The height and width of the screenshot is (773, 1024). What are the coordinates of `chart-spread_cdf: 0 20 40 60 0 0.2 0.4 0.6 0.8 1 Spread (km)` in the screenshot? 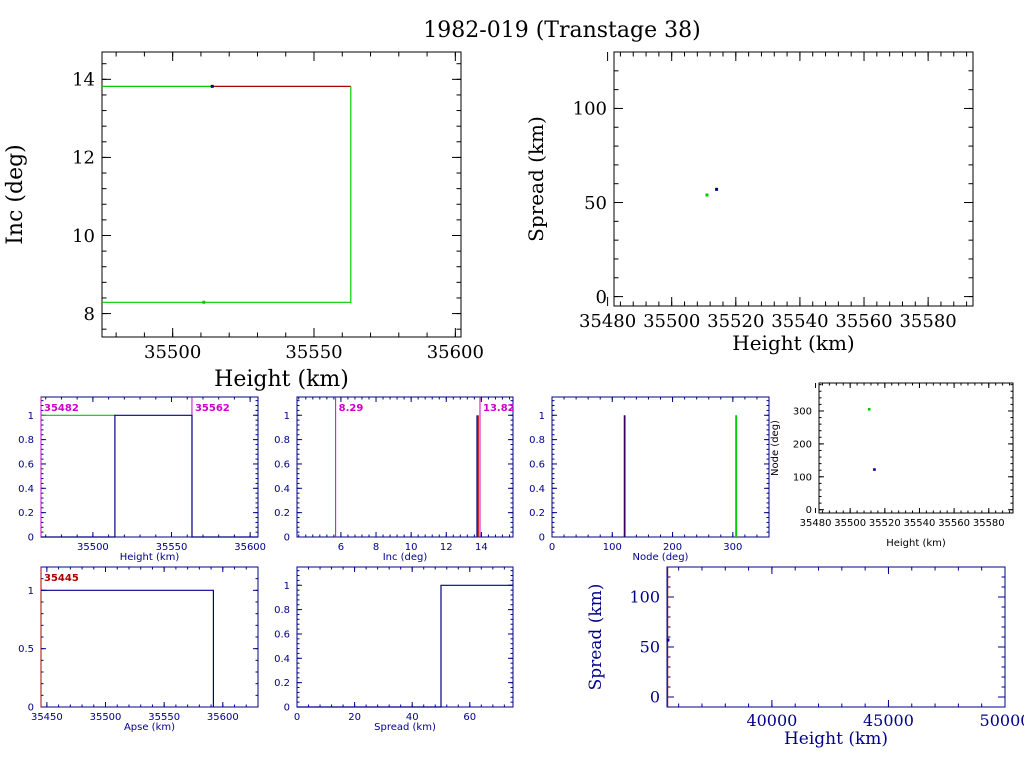 It's located at (394, 649).